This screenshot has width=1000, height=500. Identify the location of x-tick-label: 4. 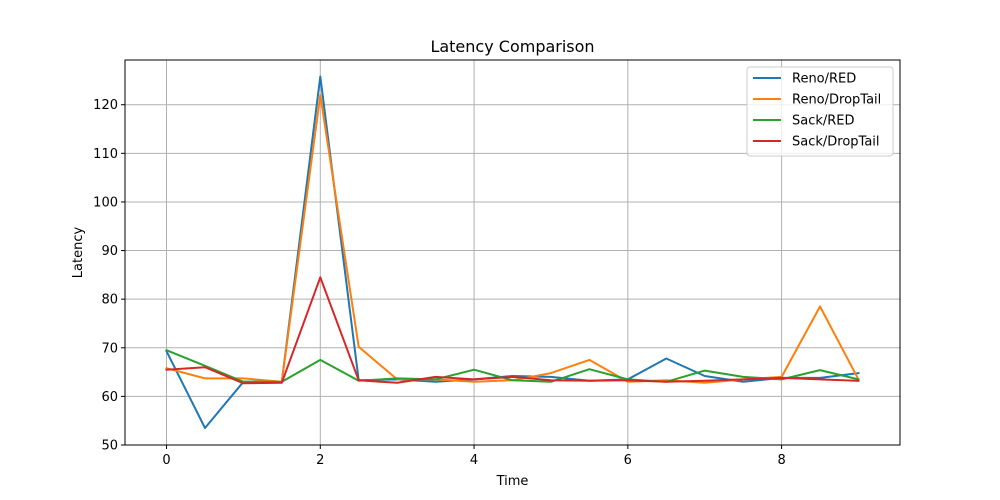
(474, 460).